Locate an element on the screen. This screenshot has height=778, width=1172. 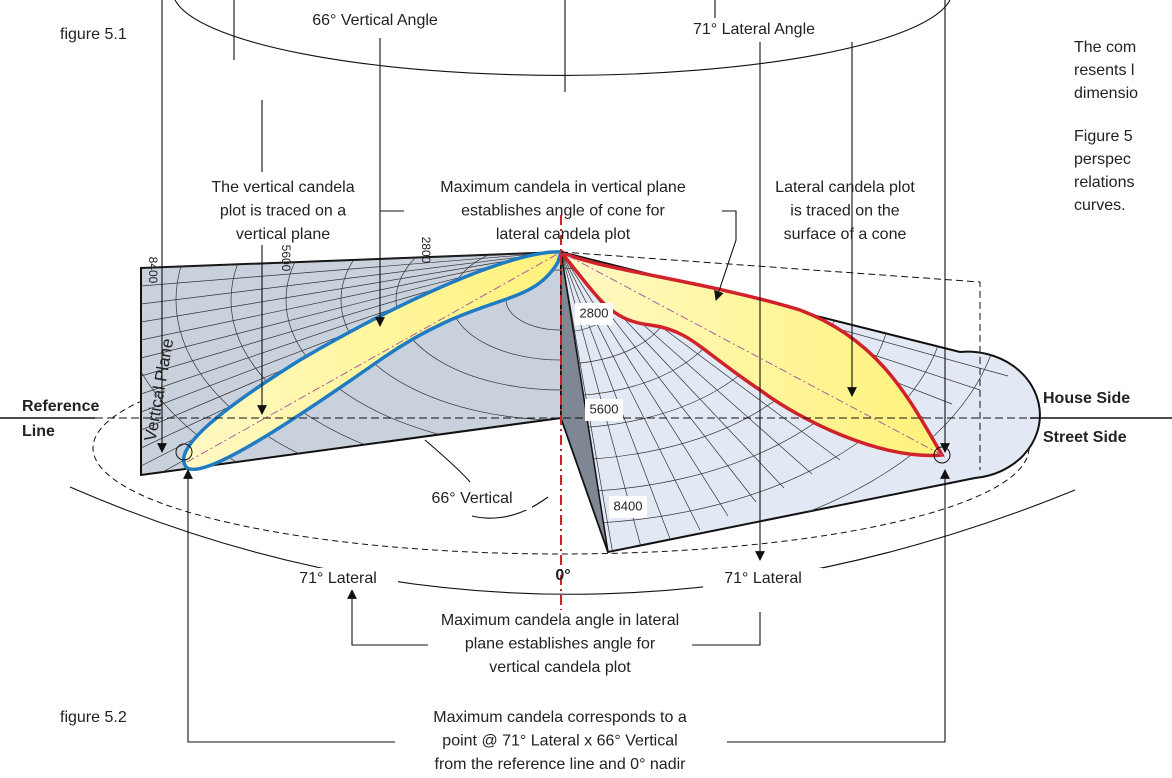
callout-text: vertical plane is located at coordinates (283, 234).